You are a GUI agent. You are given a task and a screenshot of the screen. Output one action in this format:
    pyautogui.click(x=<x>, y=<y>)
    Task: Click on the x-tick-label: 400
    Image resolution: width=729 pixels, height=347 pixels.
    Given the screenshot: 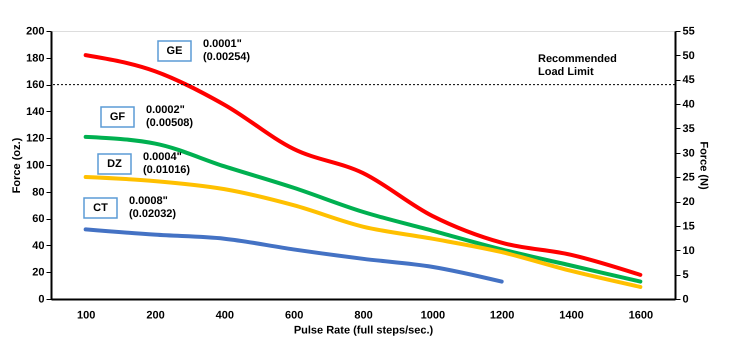 What is the action you would take?
    pyautogui.click(x=225, y=316)
    